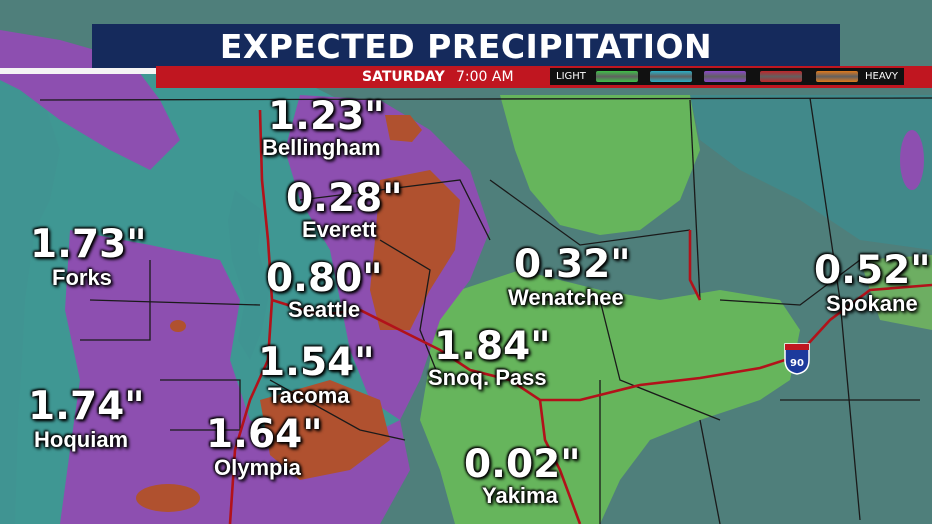 This screenshot has width=932, height=524. I want to click on legend-swatch-red, so click(781, 76).